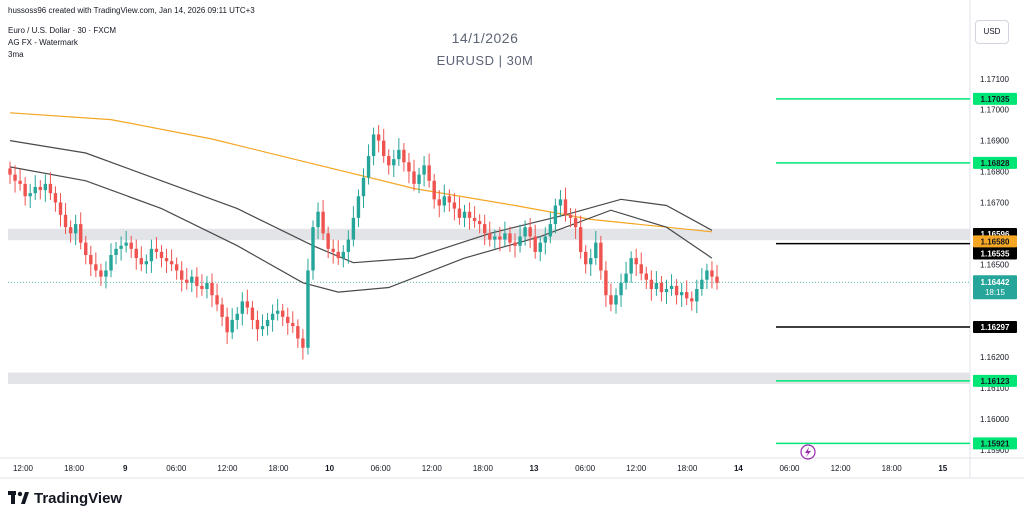 This screenshot has height=522, width=1024. I want to click on price-tick-label: 1.16800, so click(994, 172).